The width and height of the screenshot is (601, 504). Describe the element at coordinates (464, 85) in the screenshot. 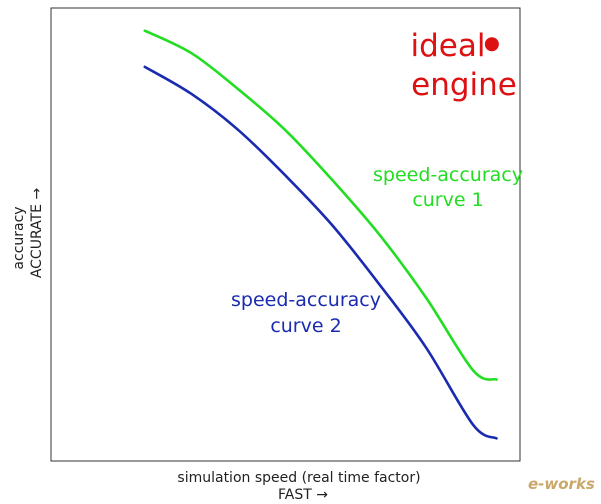

I see `ideal-label-line2: engine` at that location.